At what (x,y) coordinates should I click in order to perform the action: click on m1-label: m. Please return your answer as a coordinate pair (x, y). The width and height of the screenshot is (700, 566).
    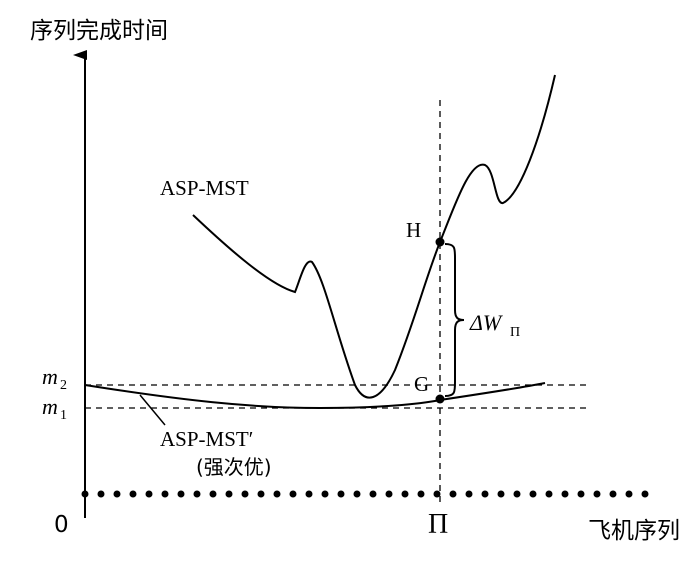
    Looking at the image, I should click on (50, 406).